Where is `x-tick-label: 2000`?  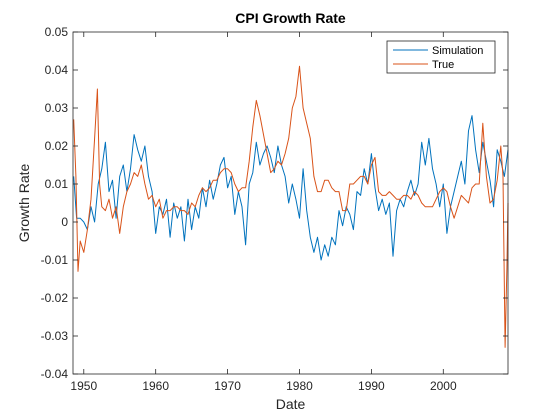 x-tick-label: 2000 is located at coordinates (443, 386).